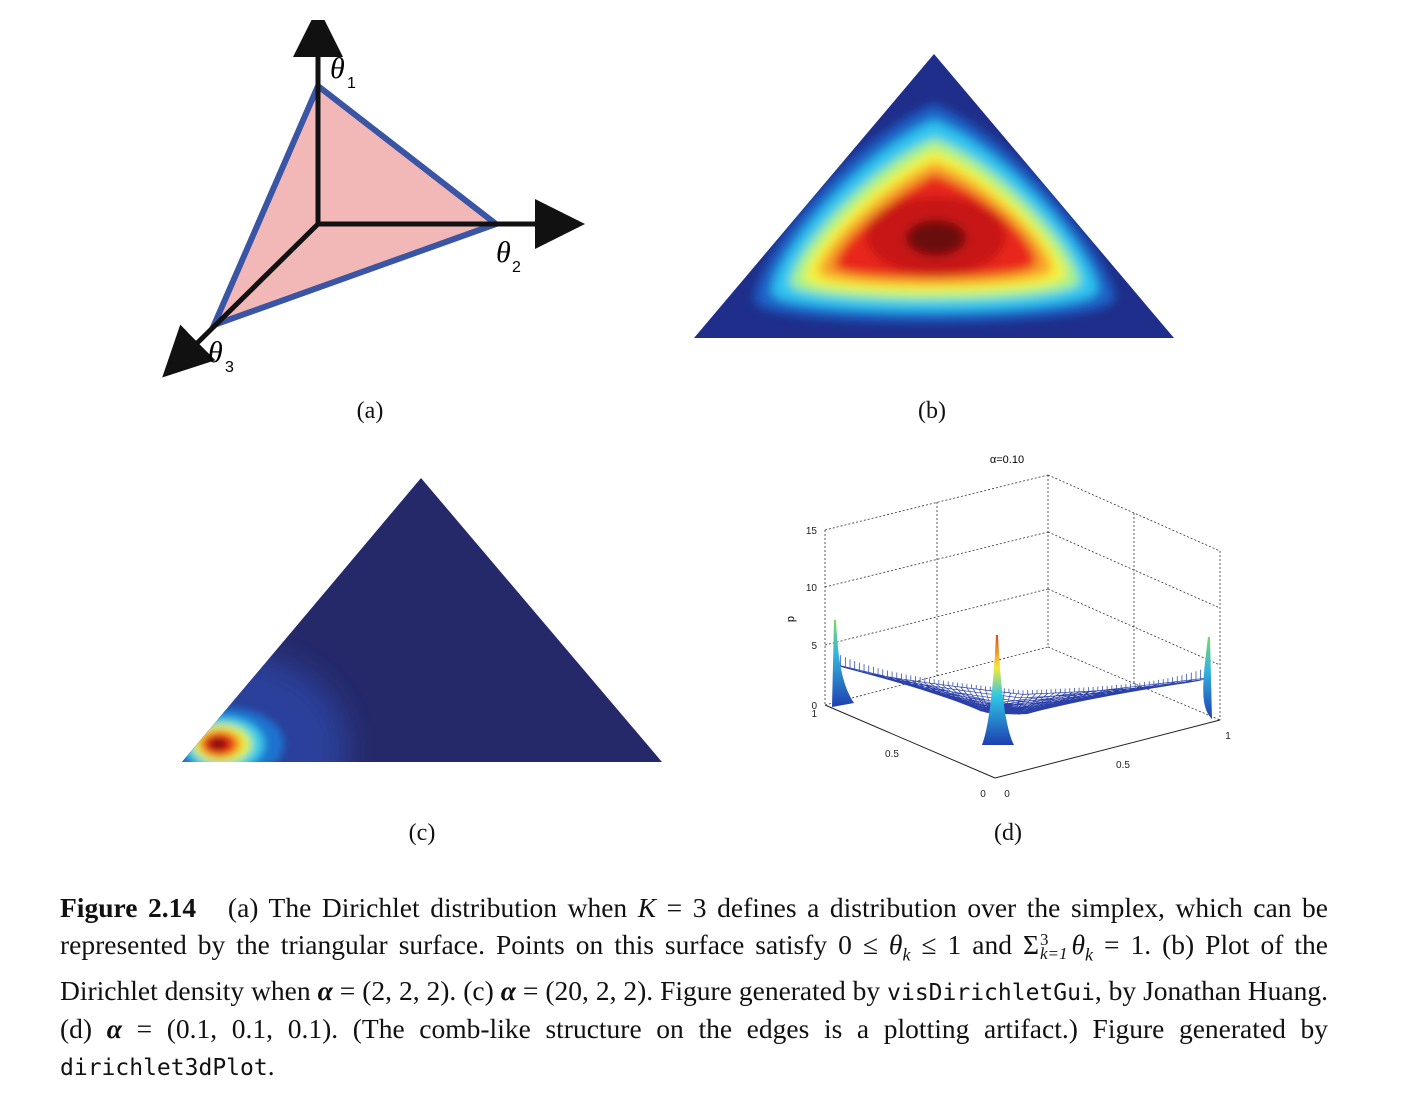 The height and width of the screenshot is (1106, 1408). What do you see at coordinates (229, 367) in the screenshot?
I see `svg-text: 3` at bounding box center [229, 367].